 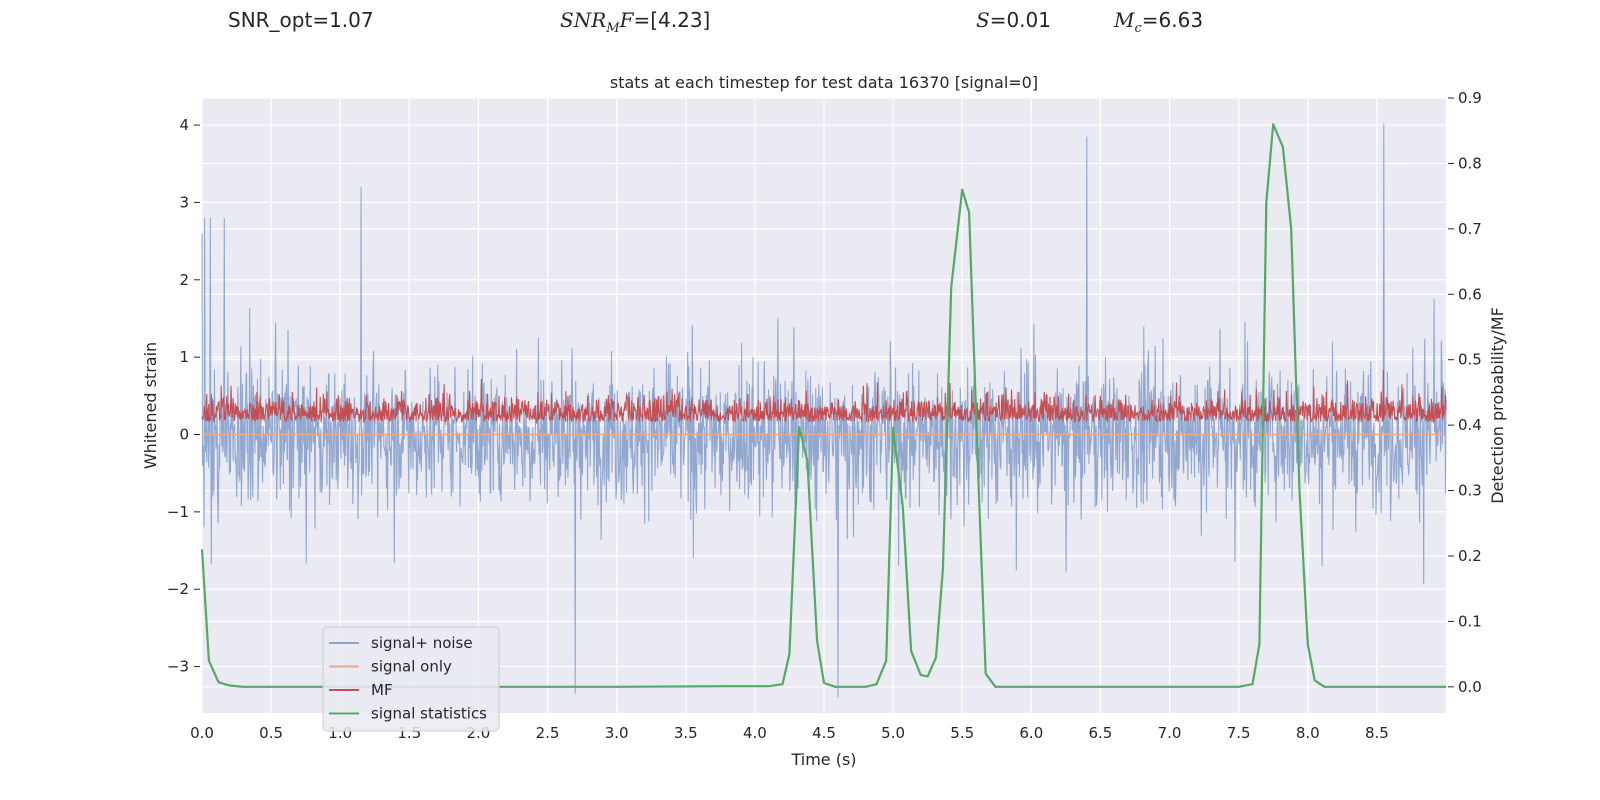 What do you see at coordinates (635, 22) in the screenshot?
I see `snr-mf-label: SNRMF=[4.23]` at bounding box center [635, 22].